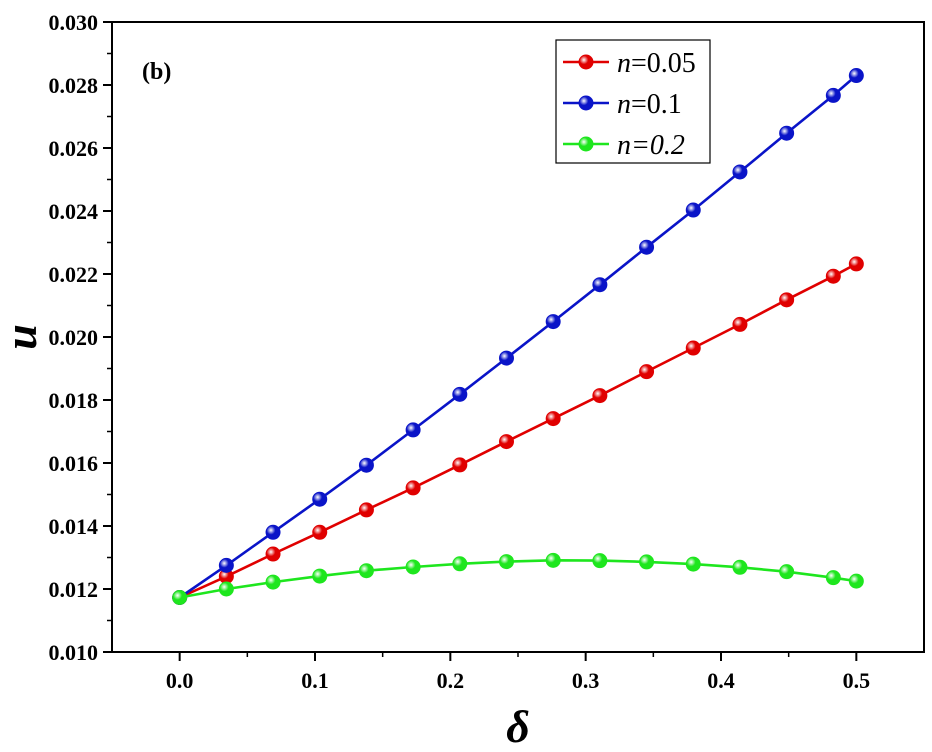 This screenshot has width=932, height=752. What do you see at coordinates (586, 680) in the screenshot?
I see `x-tick-label: 0.3` at bounding box center [586, 680].